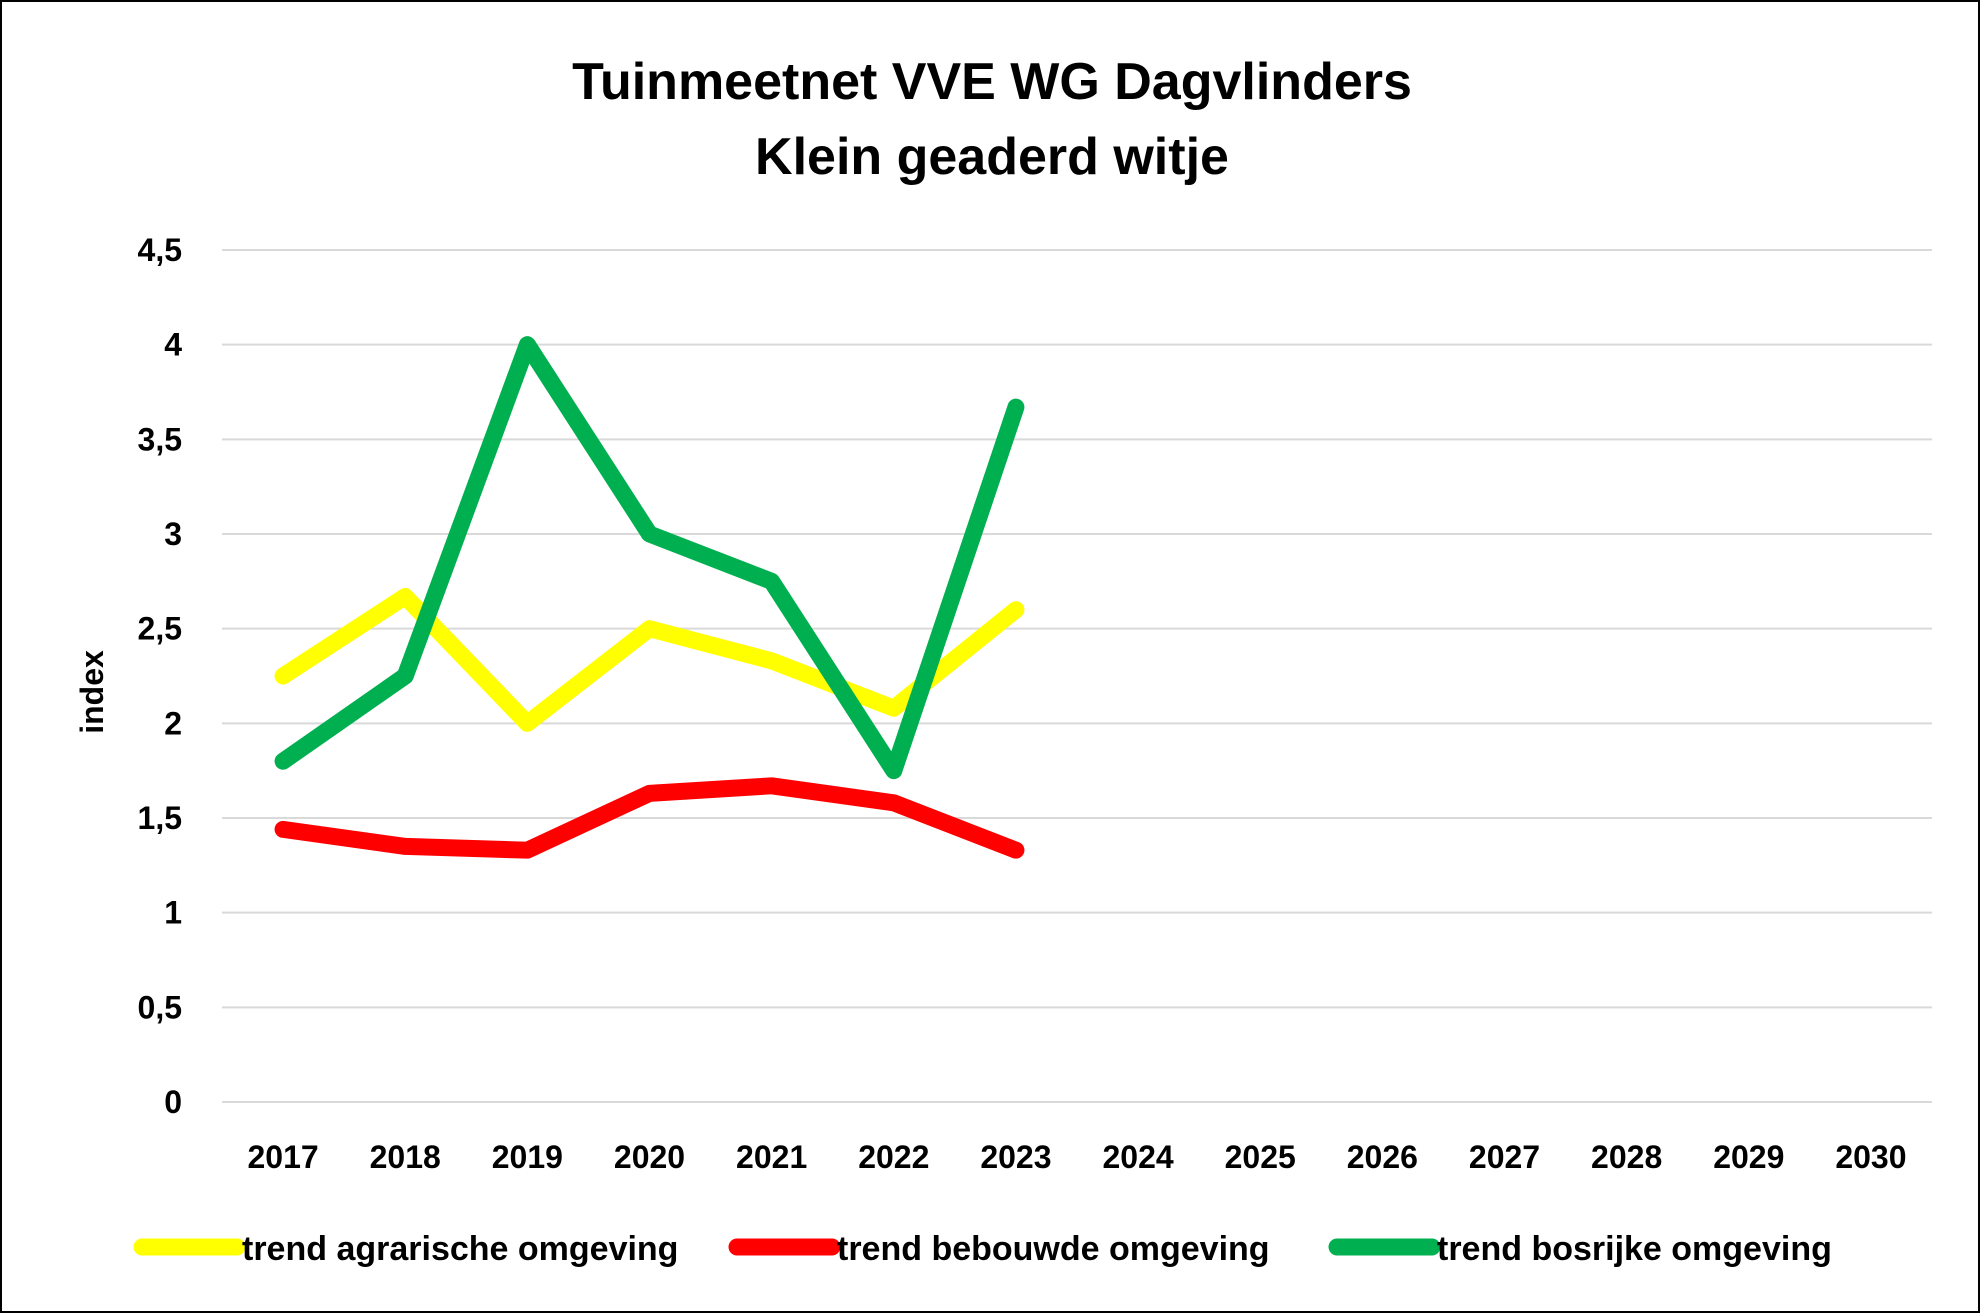 This screenshot has width=1980, height=1315. I want to click on y-axis-title: index, so click(92, 692).